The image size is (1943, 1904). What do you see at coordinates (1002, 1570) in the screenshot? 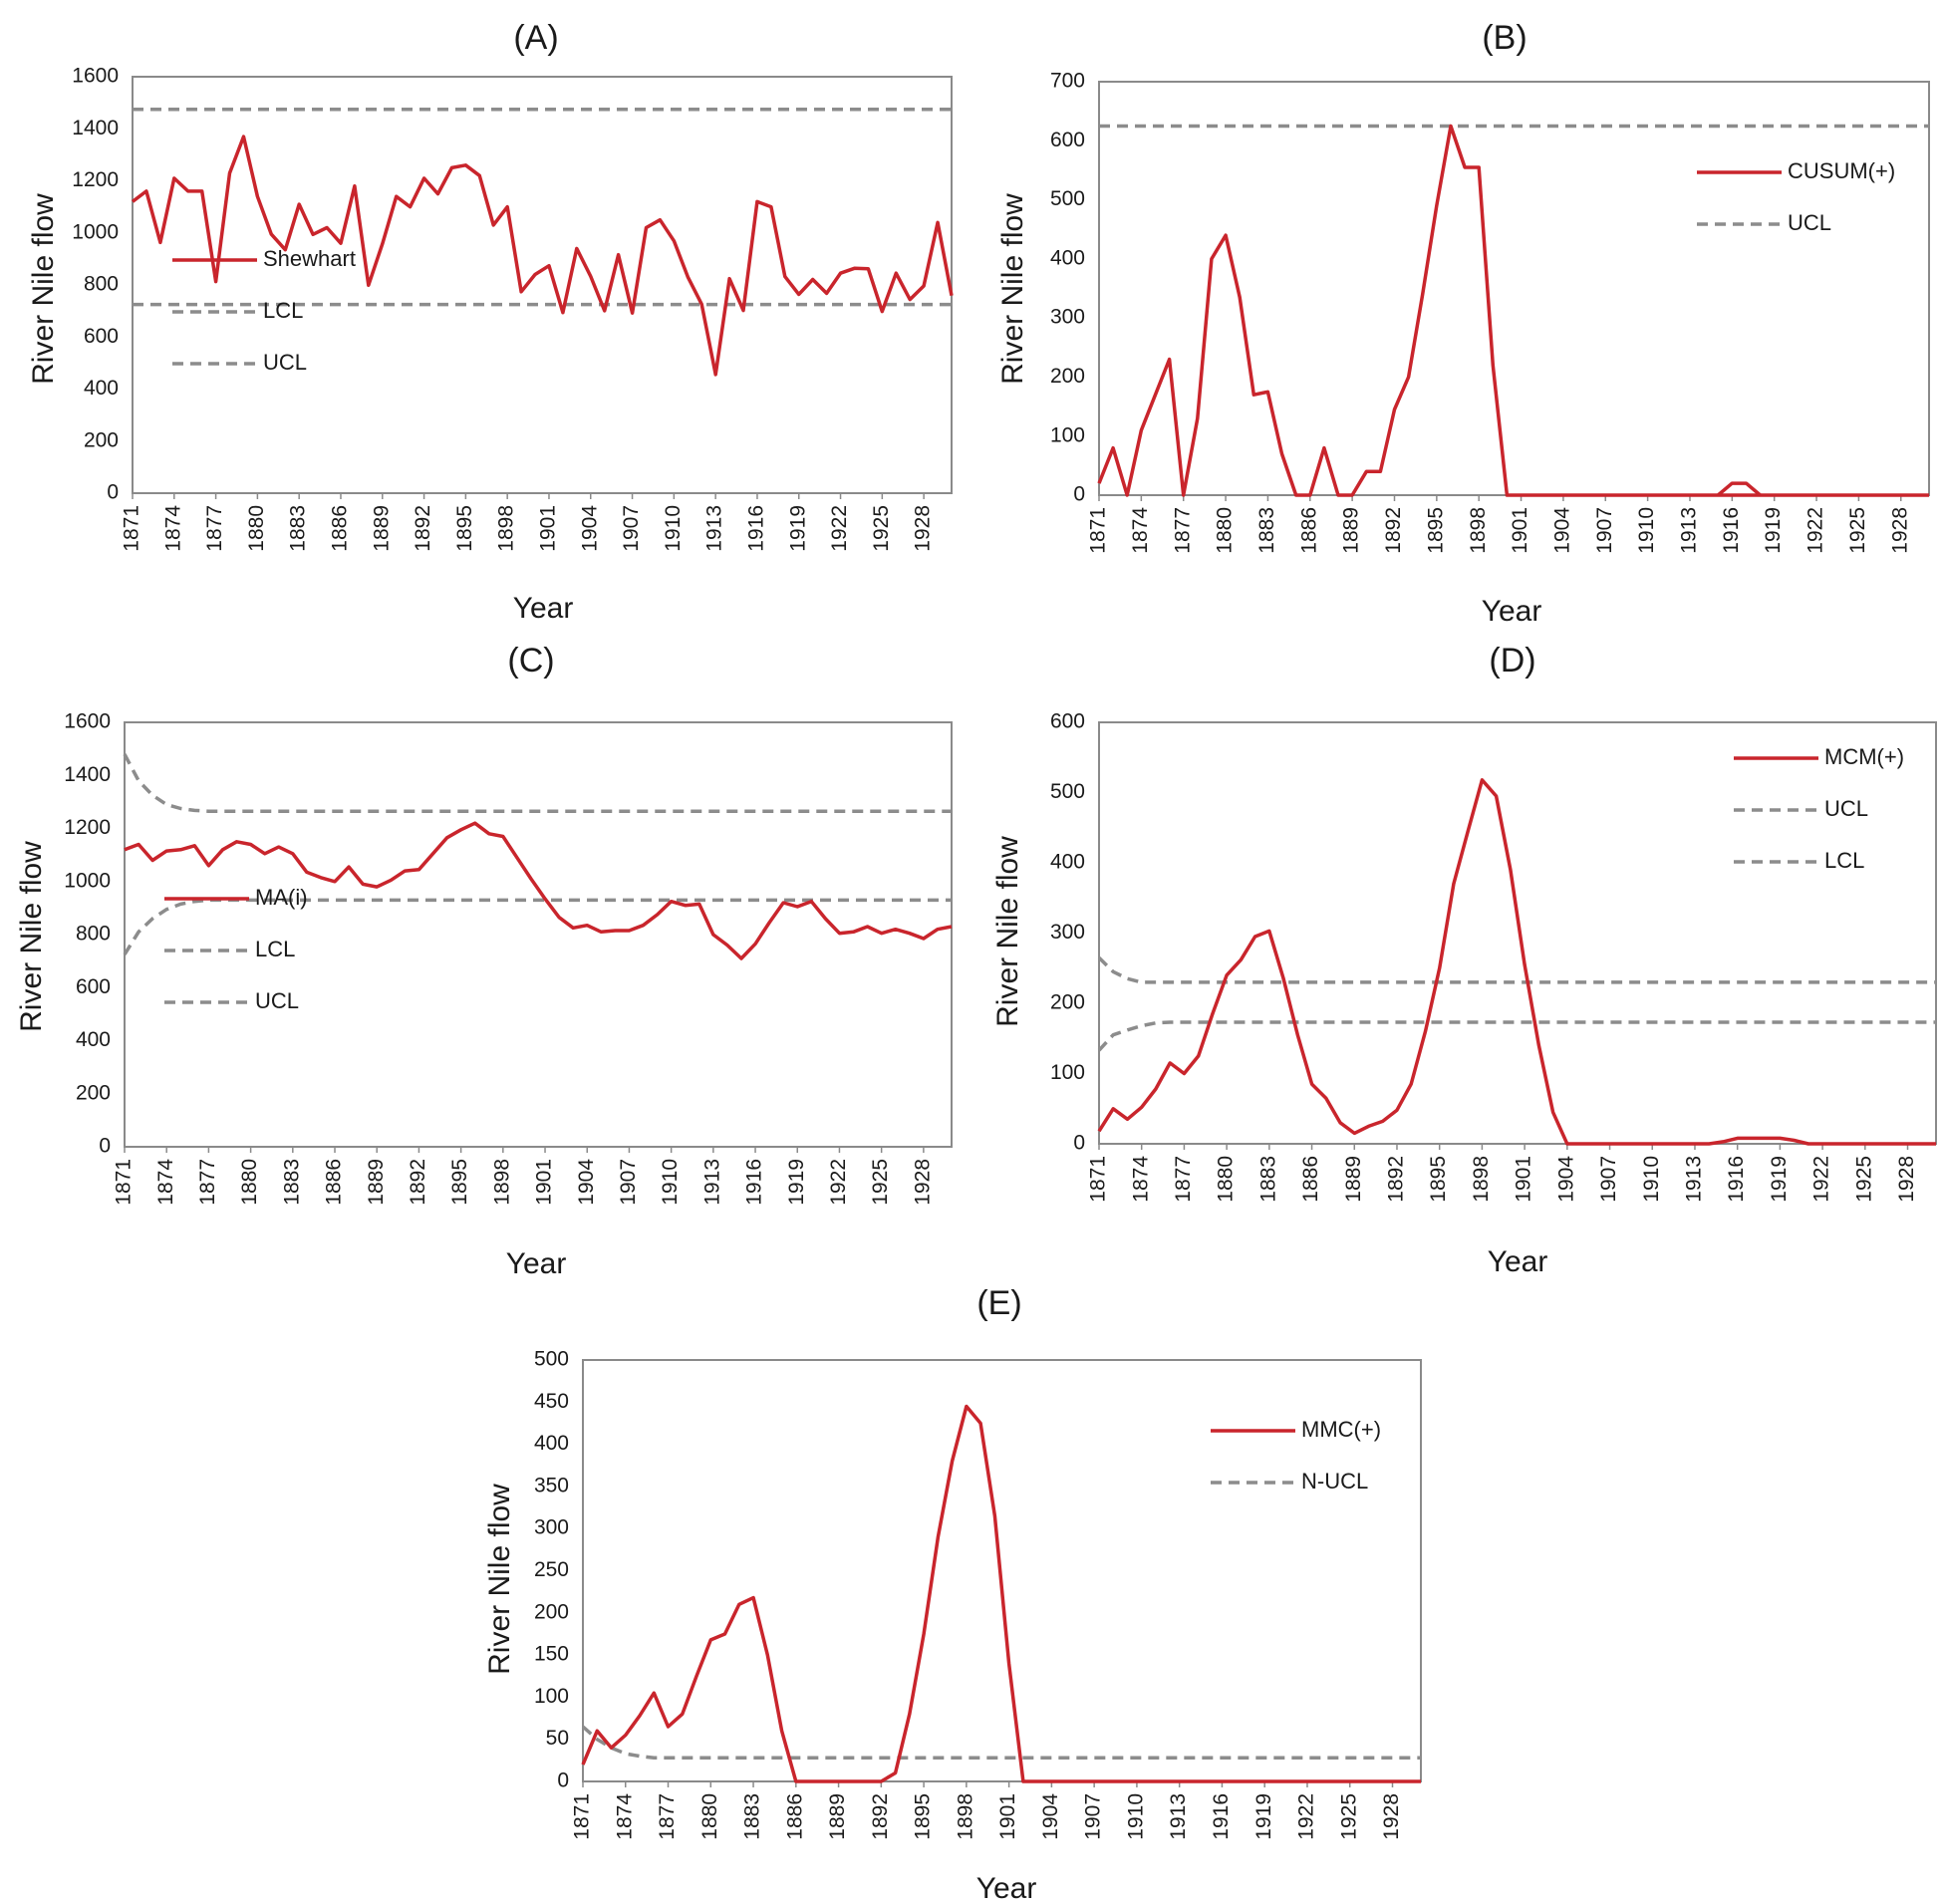
I see `plot-area-e` at bounding box center [1002, 1570].